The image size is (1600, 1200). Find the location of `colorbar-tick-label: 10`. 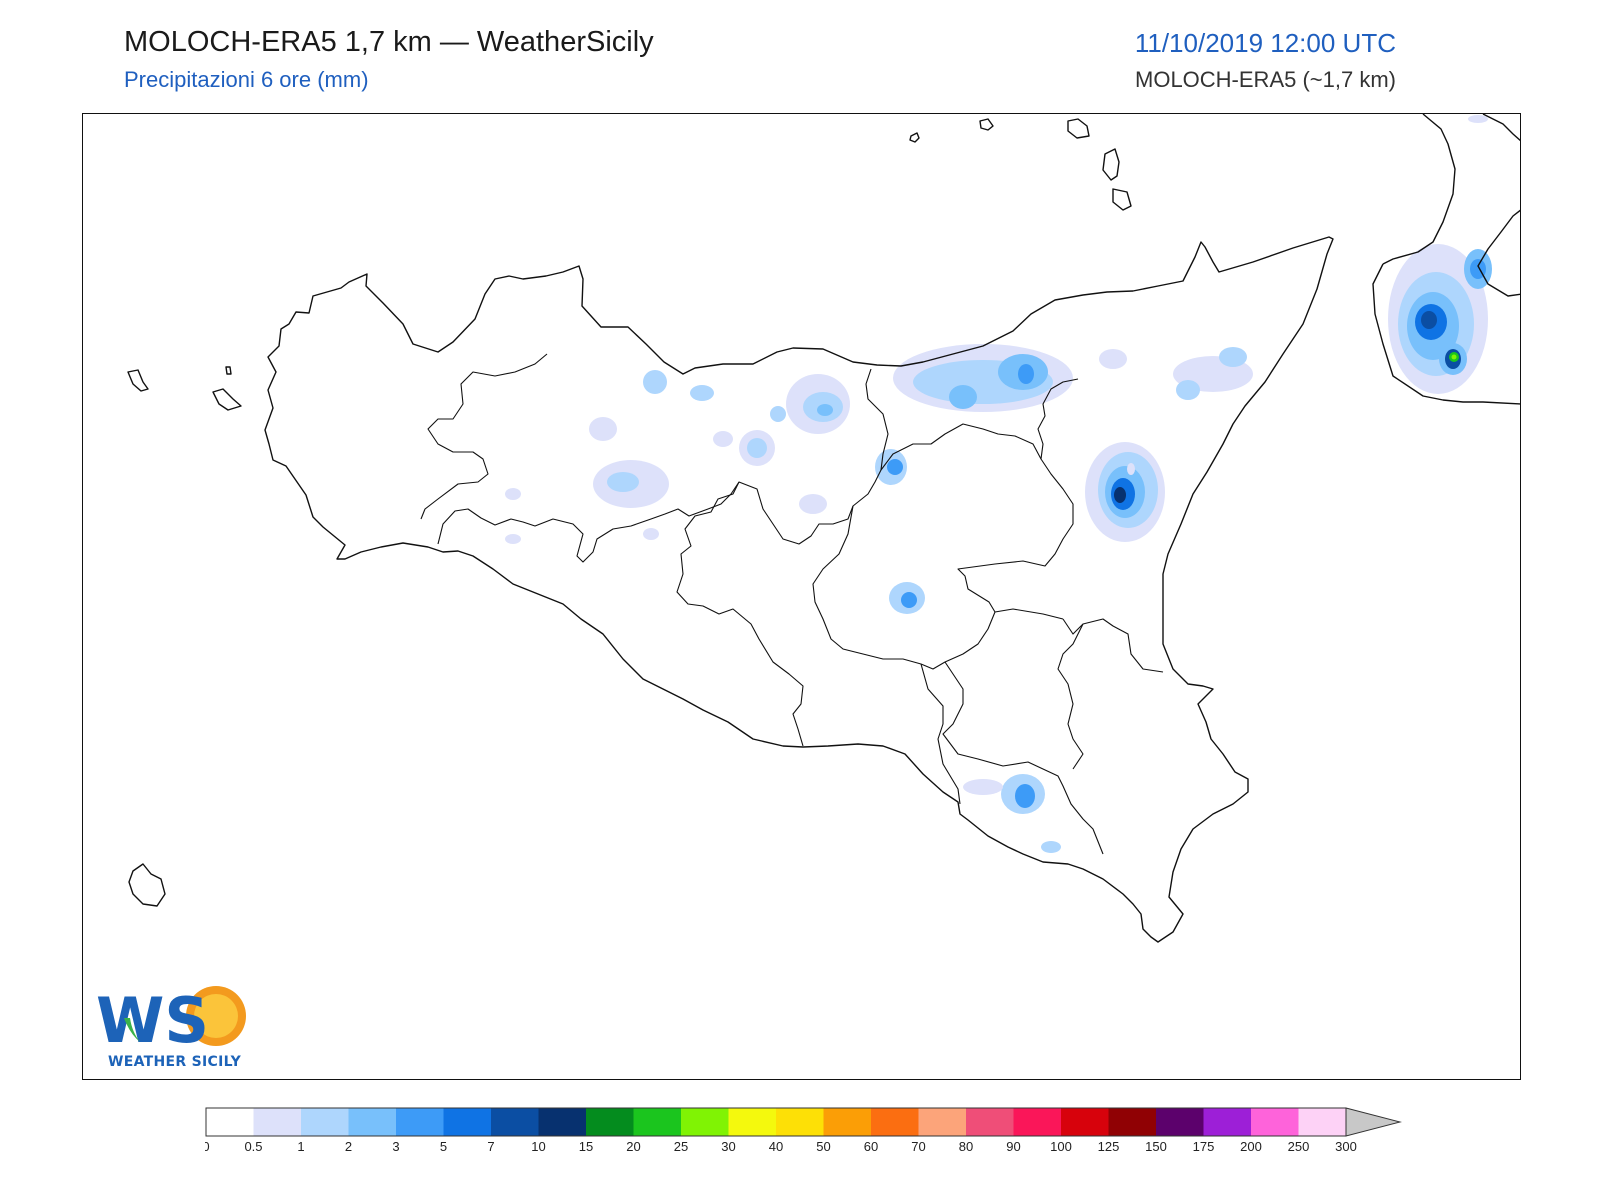

colorbar-tick-label: 10 is located at coordinates (538, 1146).